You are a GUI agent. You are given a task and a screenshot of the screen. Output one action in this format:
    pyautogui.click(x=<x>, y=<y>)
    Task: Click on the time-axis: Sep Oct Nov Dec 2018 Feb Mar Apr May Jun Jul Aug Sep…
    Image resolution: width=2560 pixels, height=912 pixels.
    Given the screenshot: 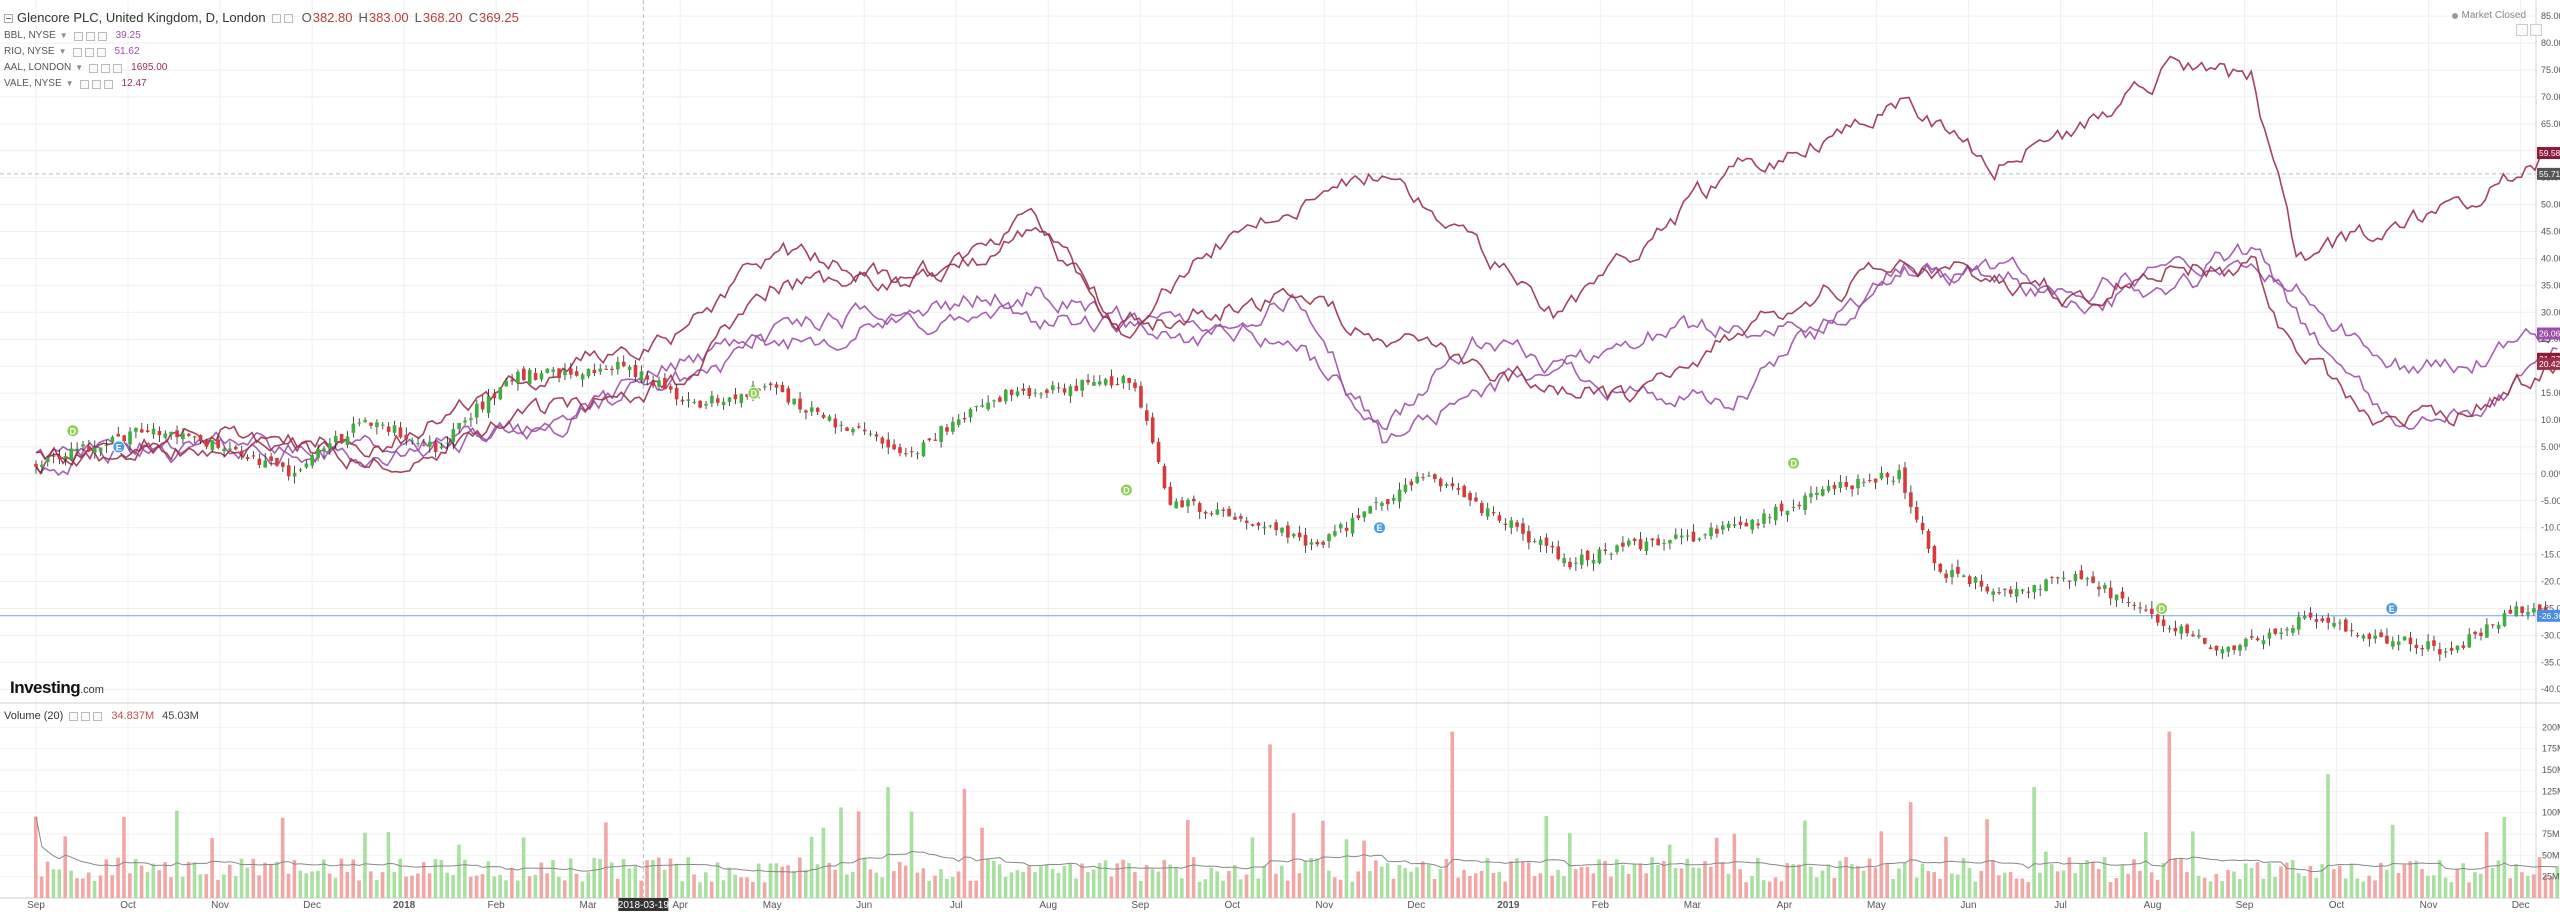 What is the action you would take?
    pyautogui.click(x=1278, y=904)
    